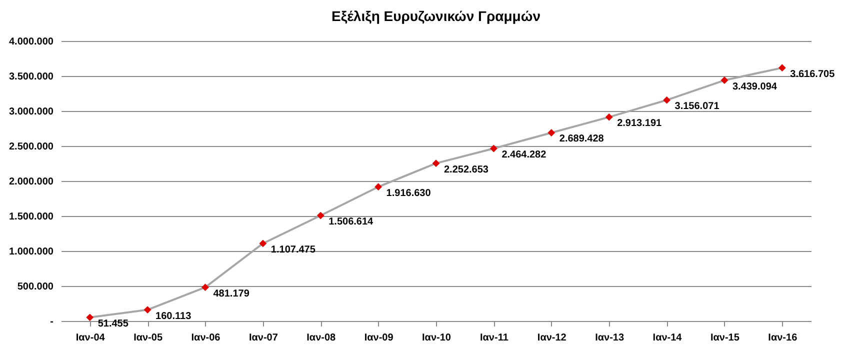 This screenshot has height=362, width=857. Describe the element at coordinates (31, 147) in the screenshot. I see `y-tick-label: 2.500.000` at that location.